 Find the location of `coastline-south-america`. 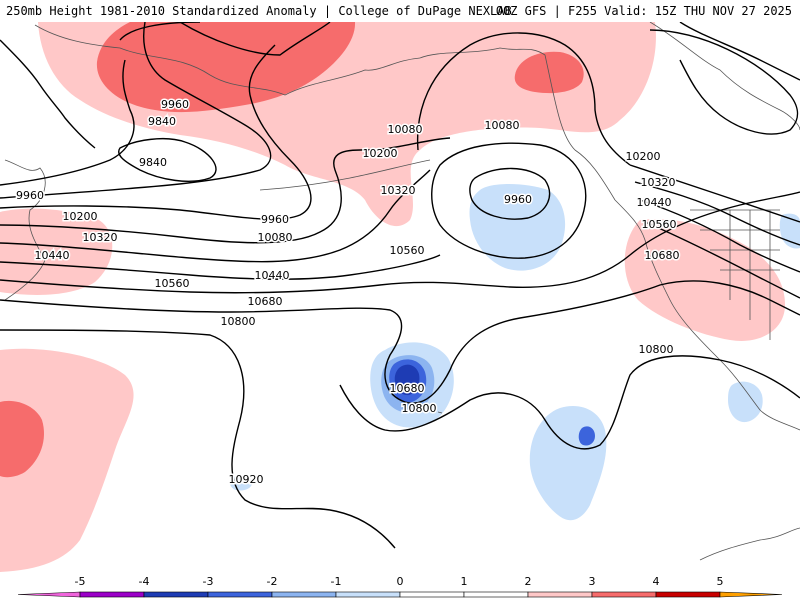

coastline-south-america is located at coordinates (749, 544).